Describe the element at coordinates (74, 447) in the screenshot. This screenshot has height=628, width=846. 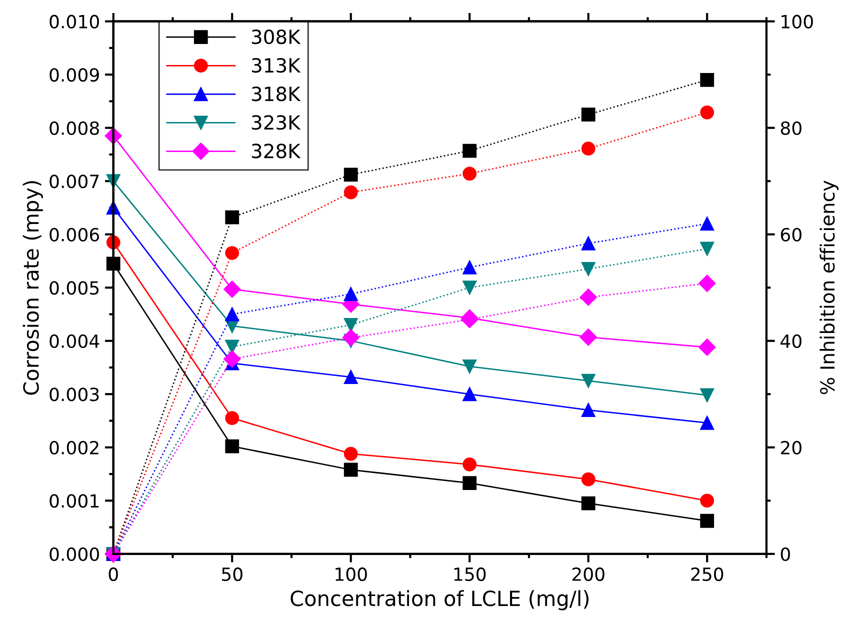
I see `y-tick-label: 0.002` at that location.